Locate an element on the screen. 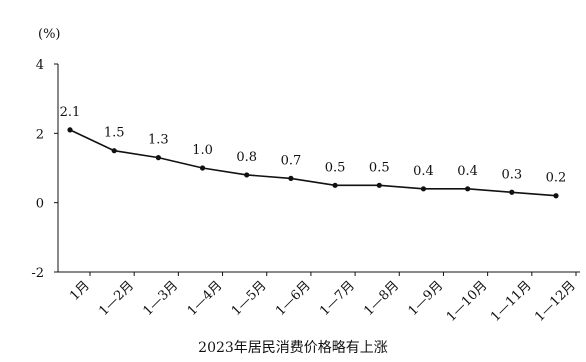  data-label: 0.7 is located at coordinates (291, 160).